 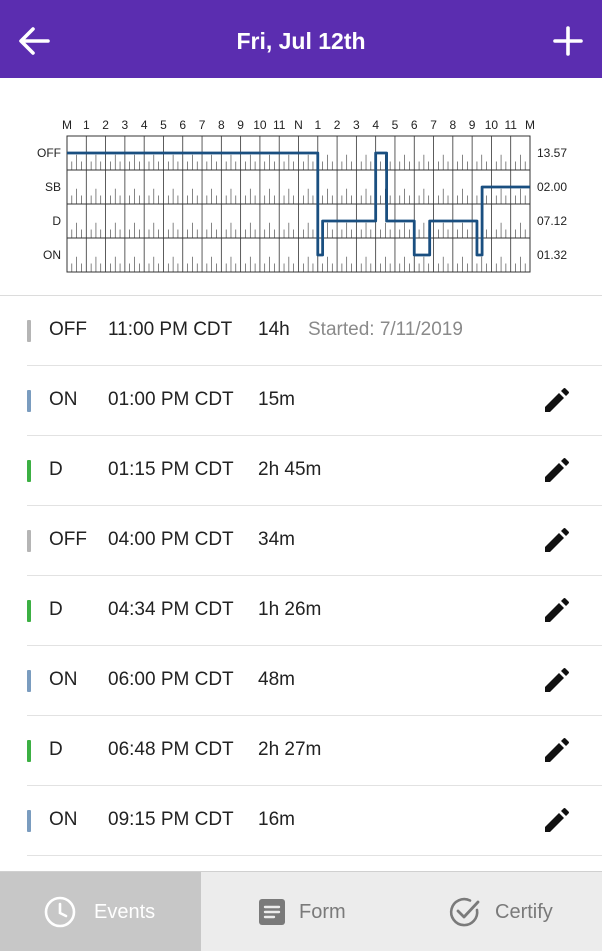 I want to click on app-bar: Fri, Jul 12th, so click(x=301, y=39).